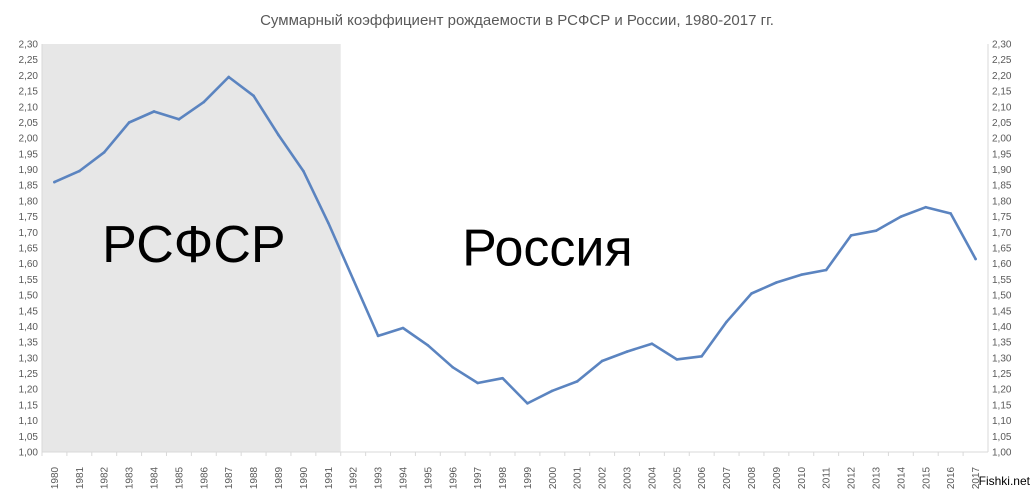 The image size is (1034, 492). What do you see at coordinates (379, 477) in the screenshot?
I see `x-tick-label: 1993` at bounding box center [379, 477].